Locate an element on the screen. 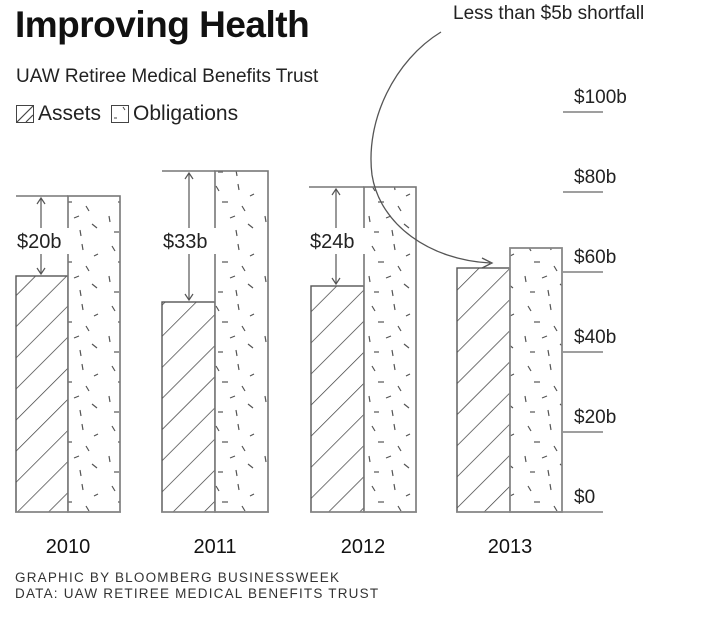  chart-subtitle: UAW Retiree Medical Benefits Trust is located at coordinates (167, 76).